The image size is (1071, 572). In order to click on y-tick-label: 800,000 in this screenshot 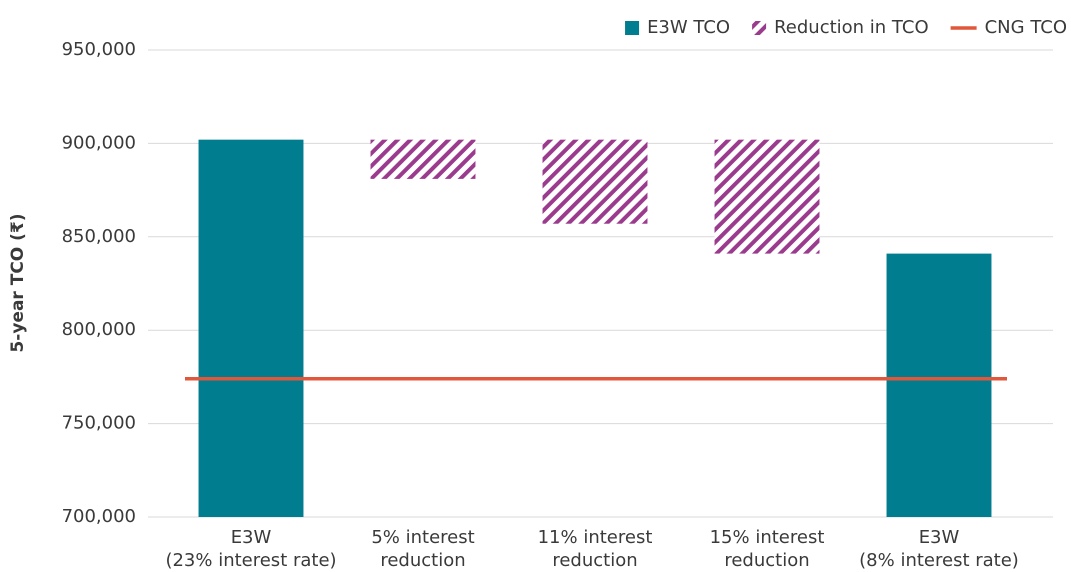, I will do `click(99, 329)`.